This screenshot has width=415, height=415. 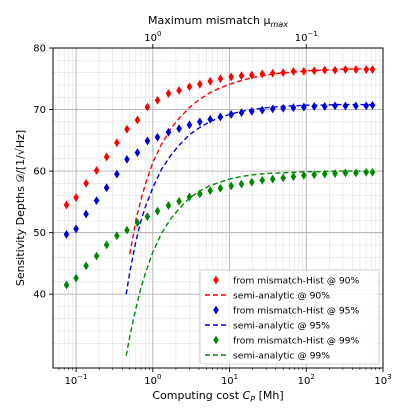 What do you see at coordinates (296, 280) in the screenshot?
I see `legend-label: from mismatch-Hist @ 90%` at bounding box center [296, 280].